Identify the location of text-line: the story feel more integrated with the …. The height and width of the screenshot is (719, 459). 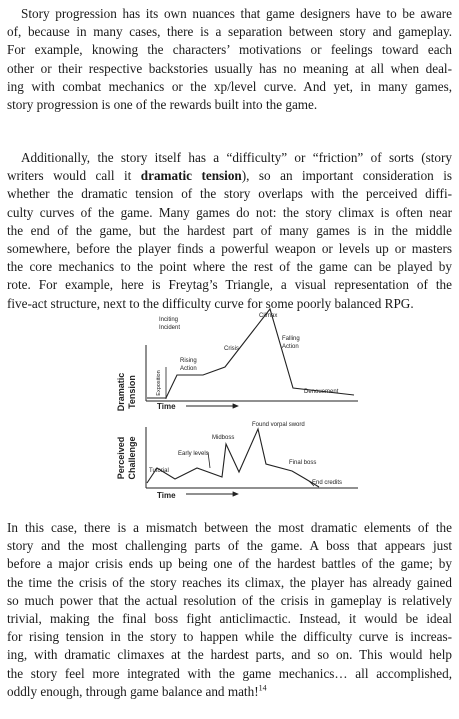
(229, 673).